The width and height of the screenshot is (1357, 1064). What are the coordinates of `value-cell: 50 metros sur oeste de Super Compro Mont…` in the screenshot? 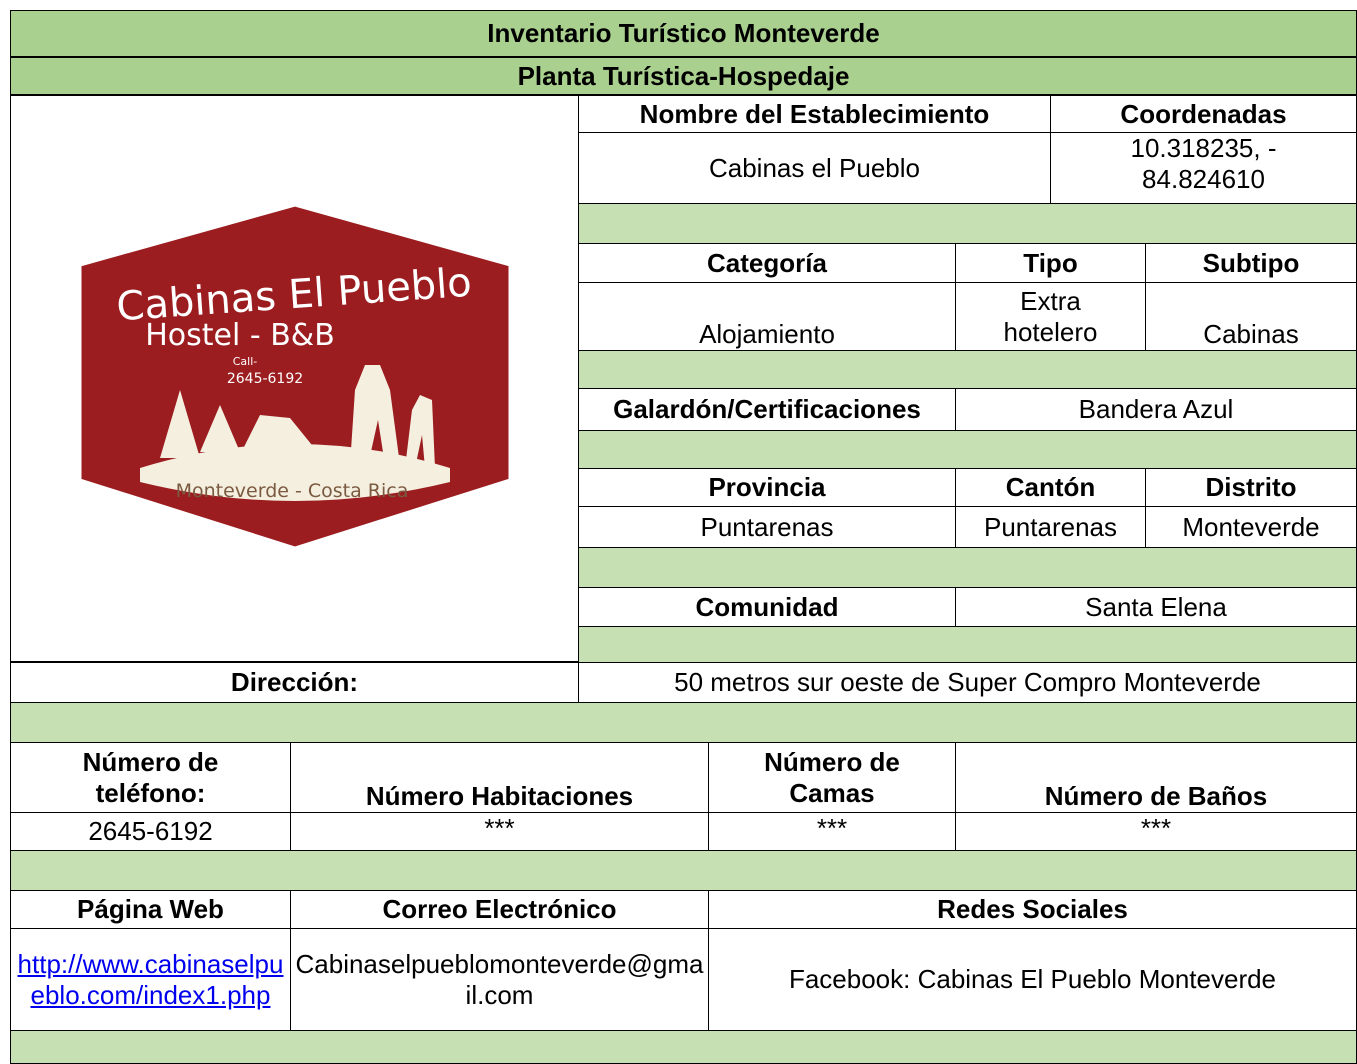 It's located at (967, 682).